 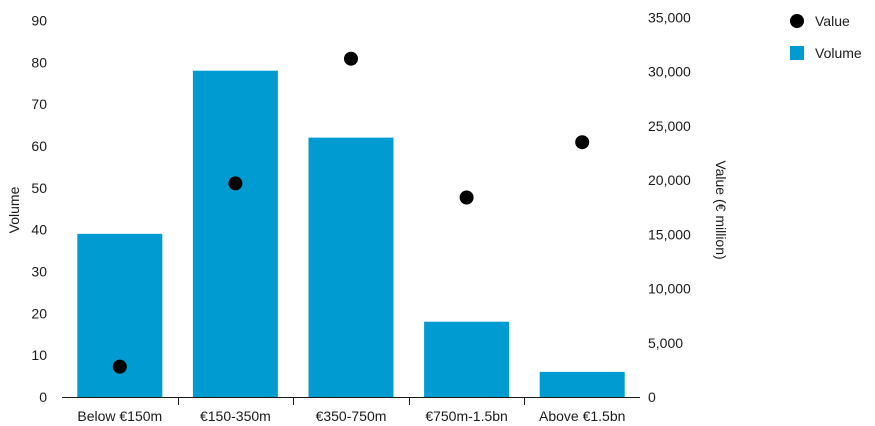 What do you see at coordinates (721, 209) in the screenshot?
I see `y2-axis-title: Value (€ million)` at bounding box center [721, 209].